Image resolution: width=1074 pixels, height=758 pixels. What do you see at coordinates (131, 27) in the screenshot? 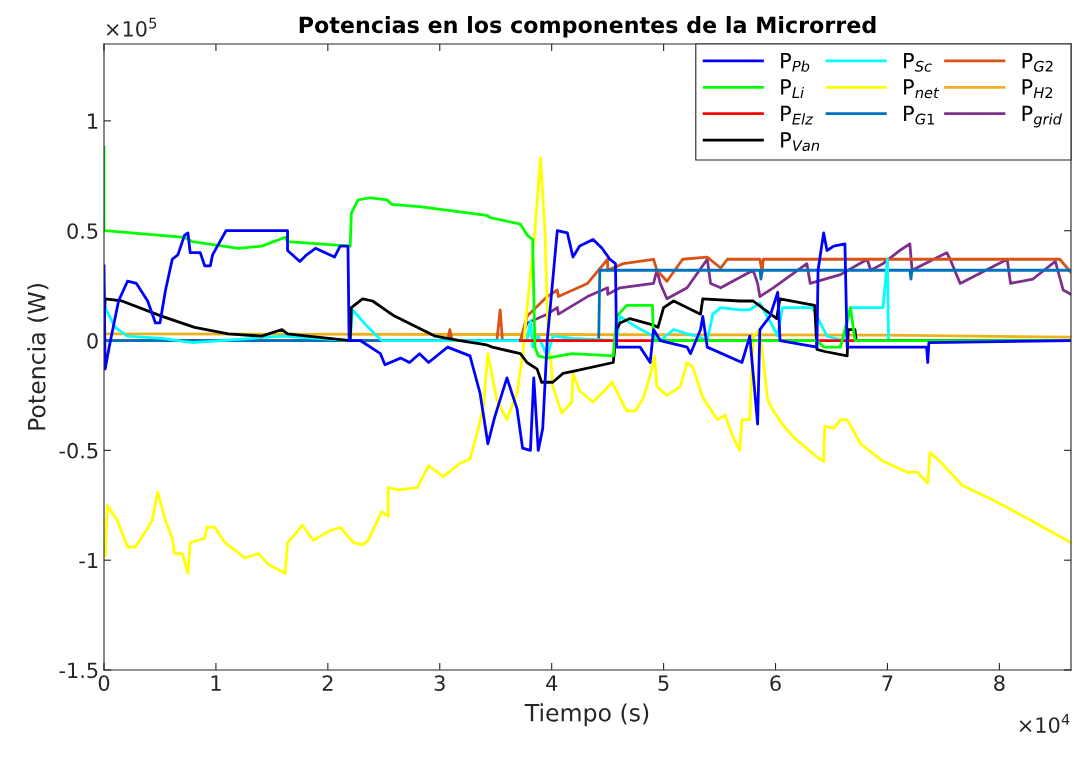
I see `text: ×10$^{5}$` at bounding box center [131, 27].